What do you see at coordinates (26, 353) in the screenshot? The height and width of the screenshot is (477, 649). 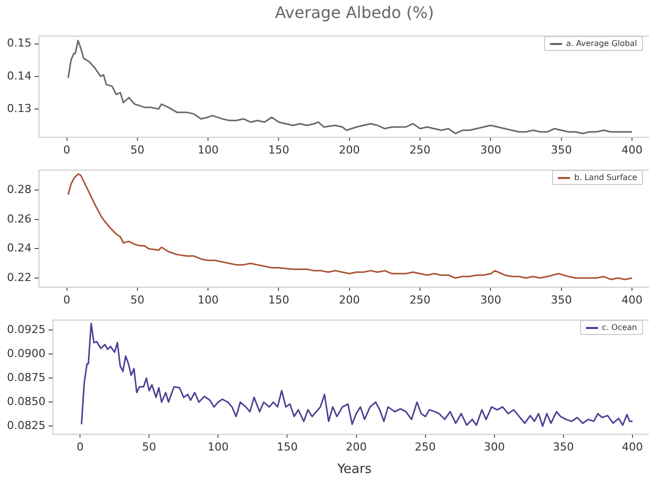 I see `y-tick-label: 0.0900` at bounding box center [26, 353].